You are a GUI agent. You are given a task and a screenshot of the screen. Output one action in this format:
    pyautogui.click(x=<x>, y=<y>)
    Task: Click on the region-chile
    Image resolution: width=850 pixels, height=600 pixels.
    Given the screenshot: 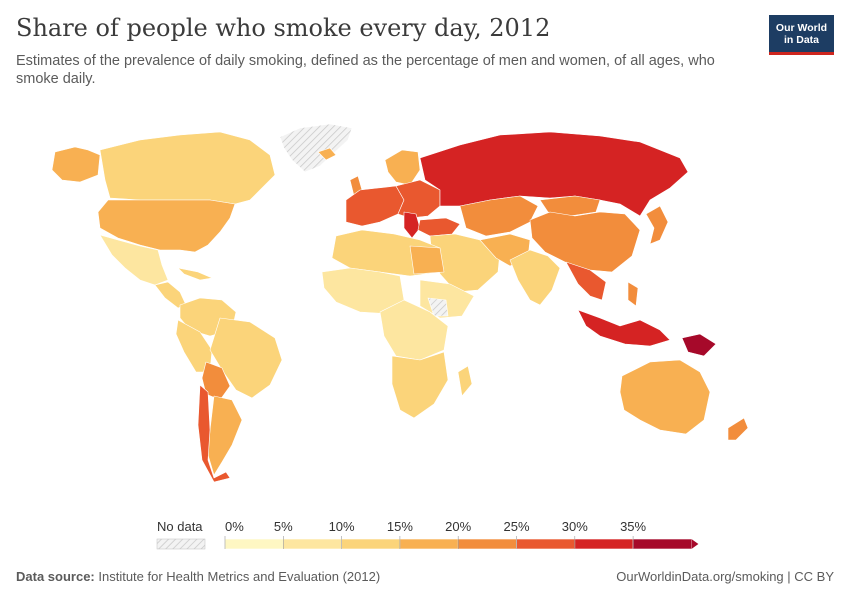 What is the action you would take?
    pyautogui.click(x=214, y=433)
    